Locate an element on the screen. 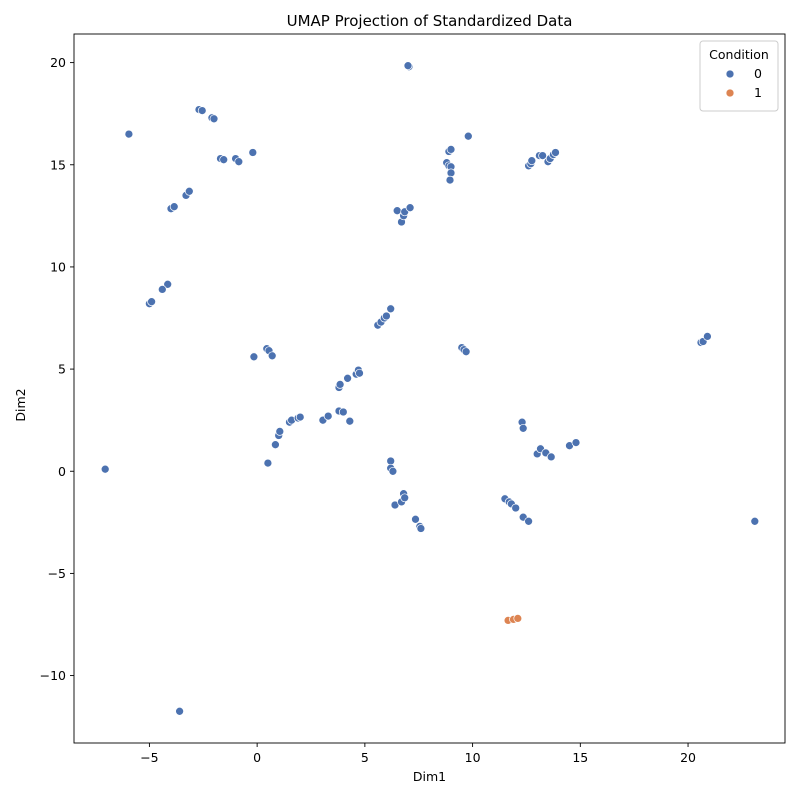 The image size is (800, 800). y-tick-label: 5 is located at coordinates (62, 369).